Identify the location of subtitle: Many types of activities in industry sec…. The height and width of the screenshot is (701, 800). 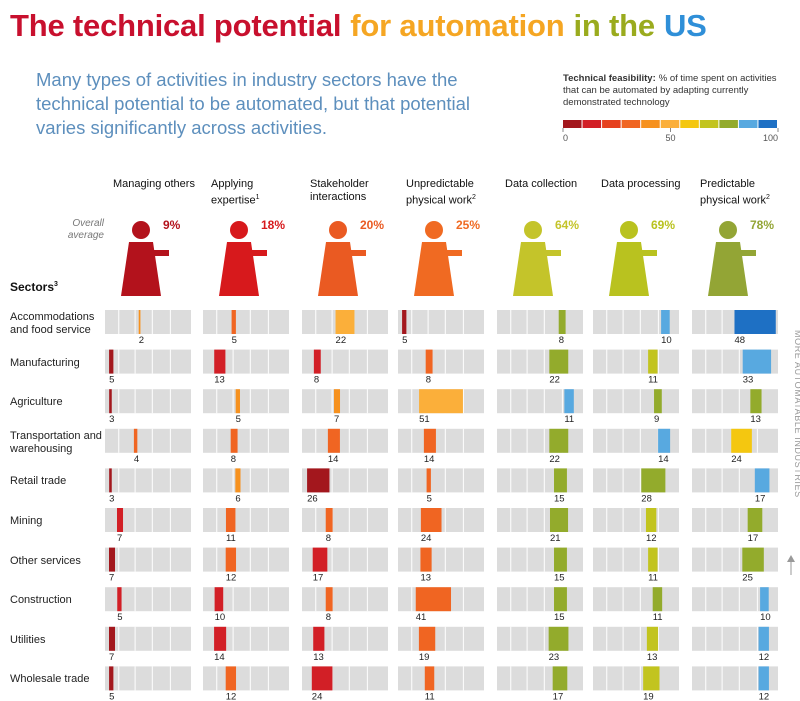
(253, 103).